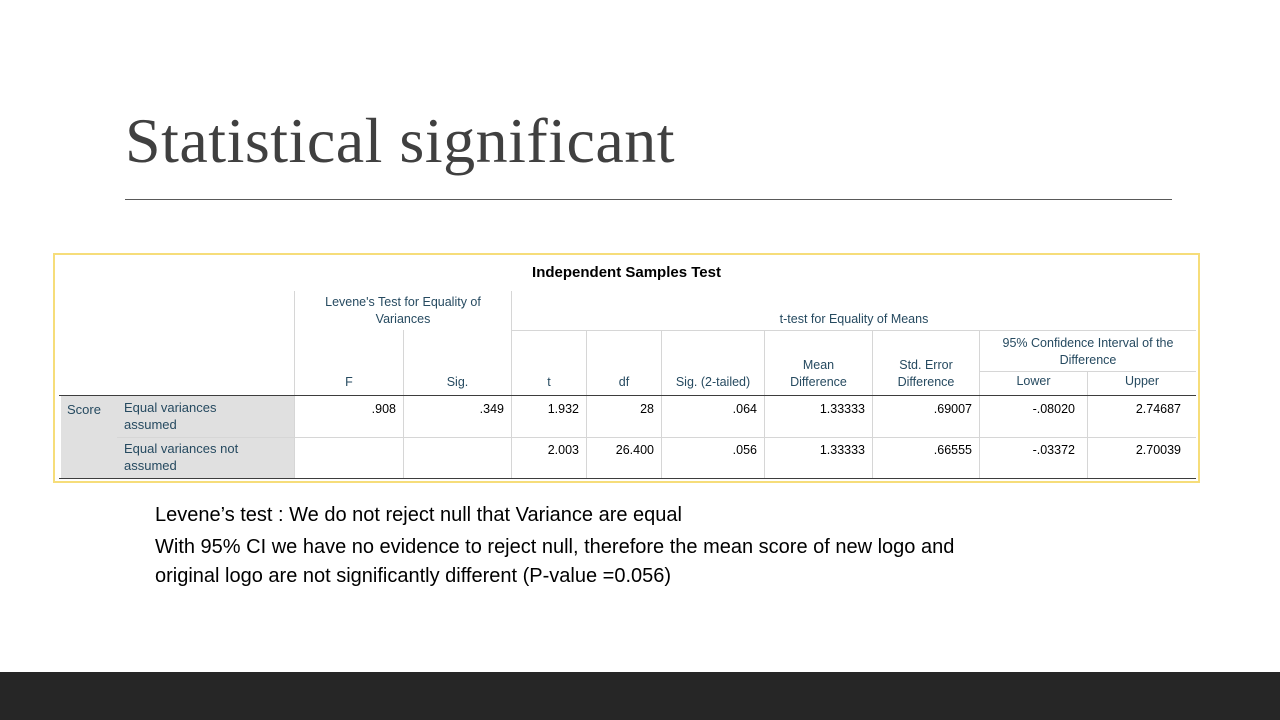  What do you see at coordinates (926, 374) in the screenshot?
I see `col-header-std-error-difference: Std. Error Difference` at bounding box center [926, 374].